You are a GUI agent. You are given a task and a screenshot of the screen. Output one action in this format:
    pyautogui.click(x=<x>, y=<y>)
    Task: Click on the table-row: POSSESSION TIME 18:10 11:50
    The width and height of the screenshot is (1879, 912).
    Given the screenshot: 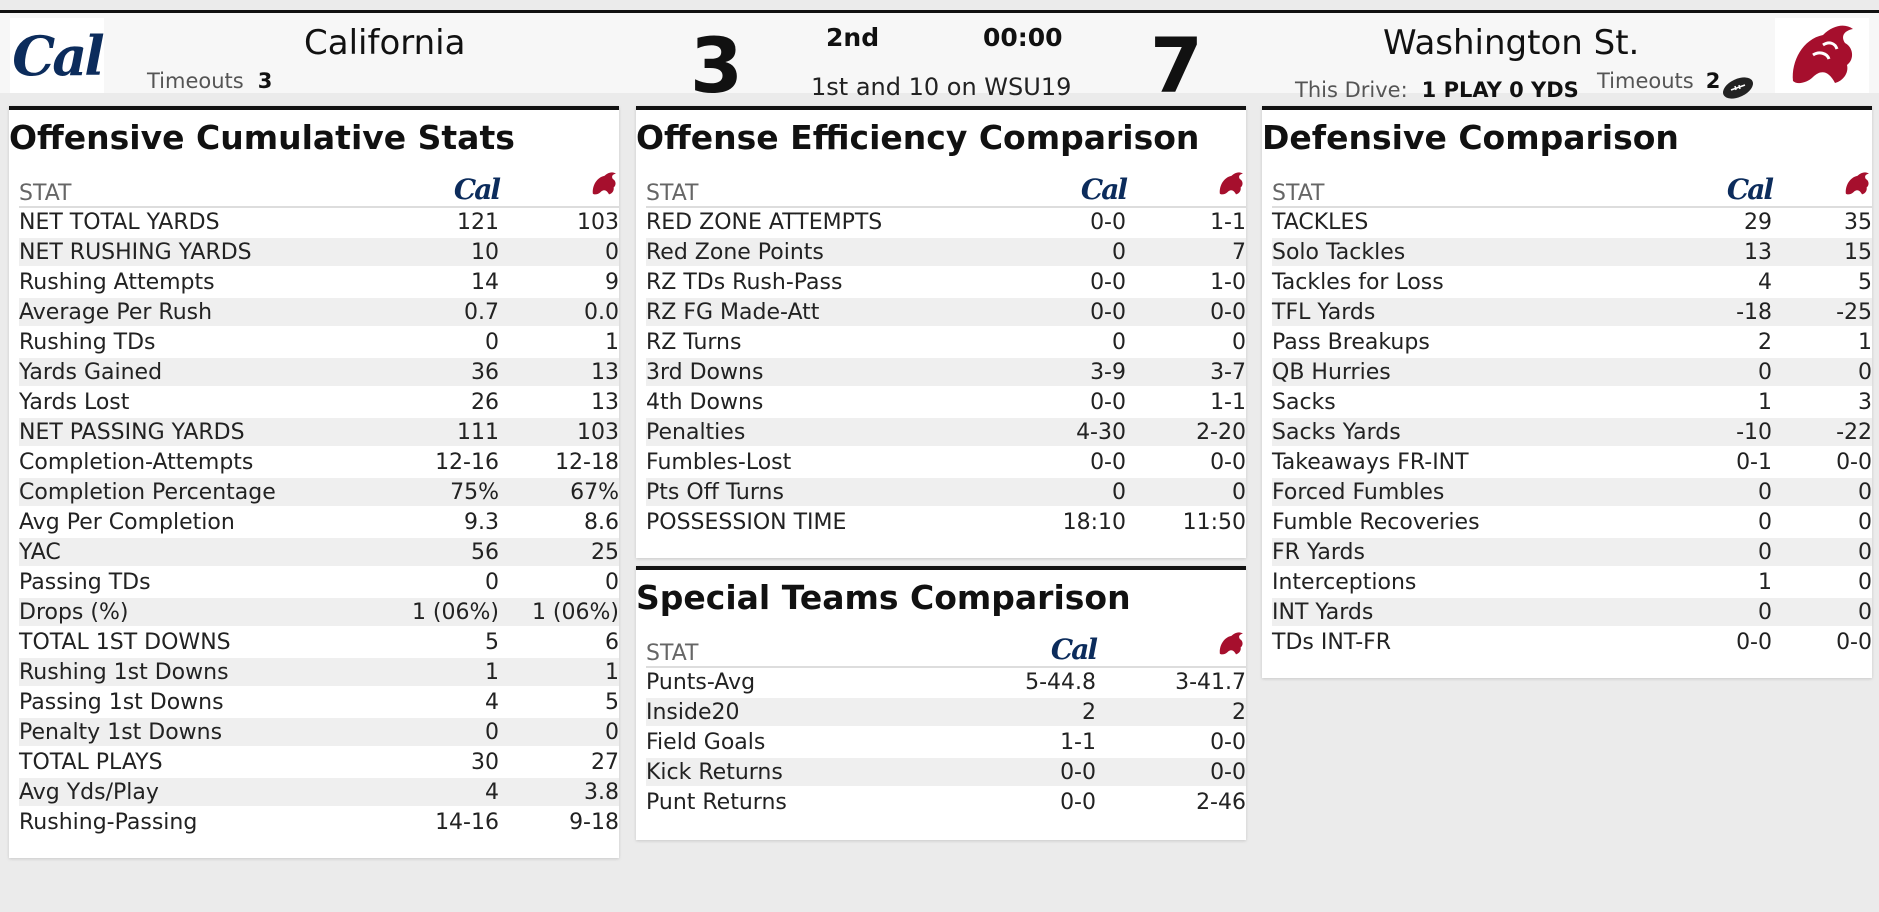 What is the action you would take?
    pyautogui.click(x=946, y=522)
    